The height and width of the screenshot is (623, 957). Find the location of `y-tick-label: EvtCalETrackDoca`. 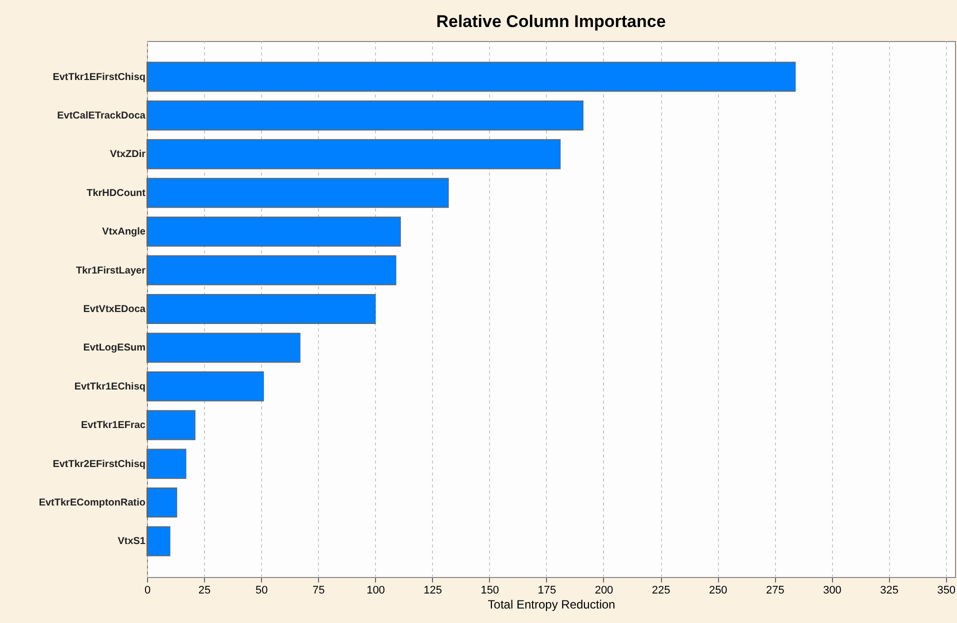

y-tick-label: EvtCalETrackDoca is located at coordinates (101, 116).